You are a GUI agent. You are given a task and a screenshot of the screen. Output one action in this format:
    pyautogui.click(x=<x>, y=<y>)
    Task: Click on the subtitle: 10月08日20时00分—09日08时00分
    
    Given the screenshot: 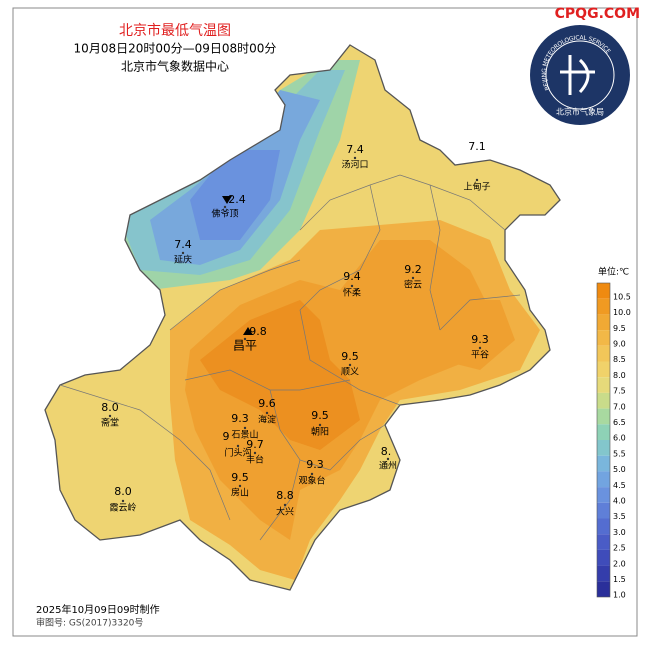 What is the action you would take?
    pyautogui.click(x=175, y=49)
    